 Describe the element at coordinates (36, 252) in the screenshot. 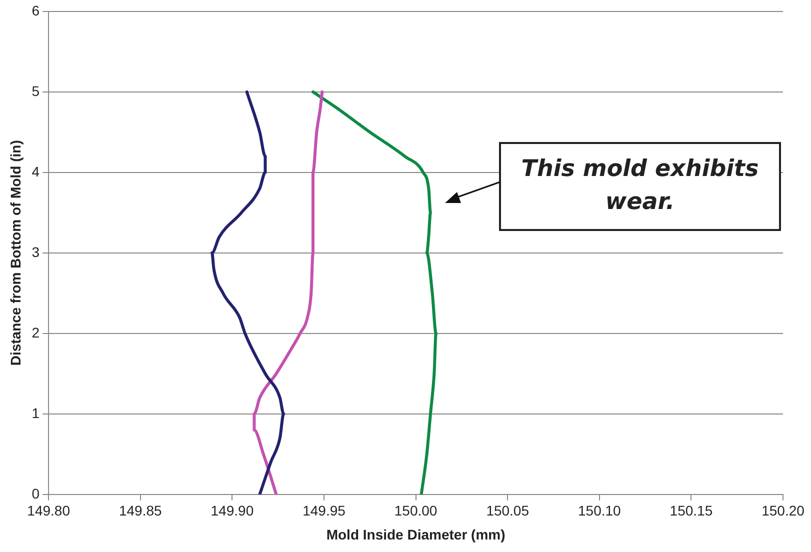

I see `y-tick-label: 3` at that location.